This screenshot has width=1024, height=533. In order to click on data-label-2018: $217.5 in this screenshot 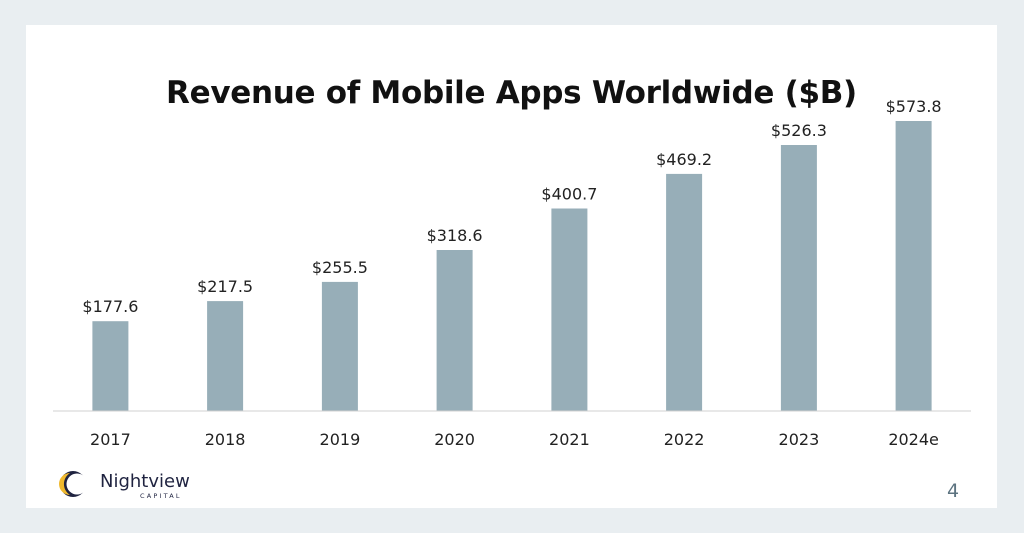, I will do `click(225, 286)`.